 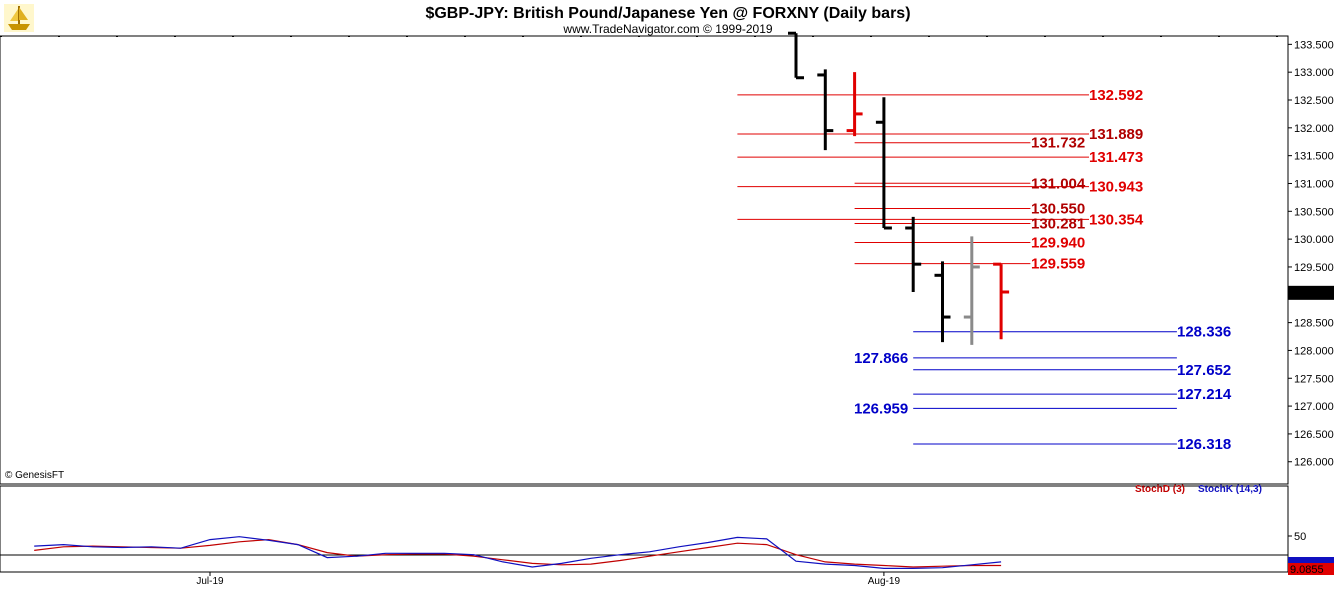 I want to click on price-tick-label: 127.500, so click(x=1314, y=379).